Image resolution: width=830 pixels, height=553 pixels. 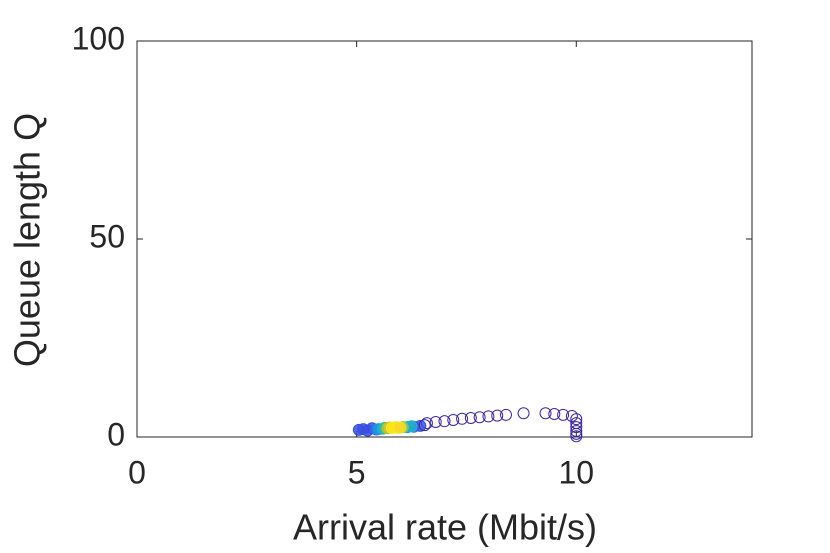 I want to click on x-tick-label: 5, so click(x=357, y=472).